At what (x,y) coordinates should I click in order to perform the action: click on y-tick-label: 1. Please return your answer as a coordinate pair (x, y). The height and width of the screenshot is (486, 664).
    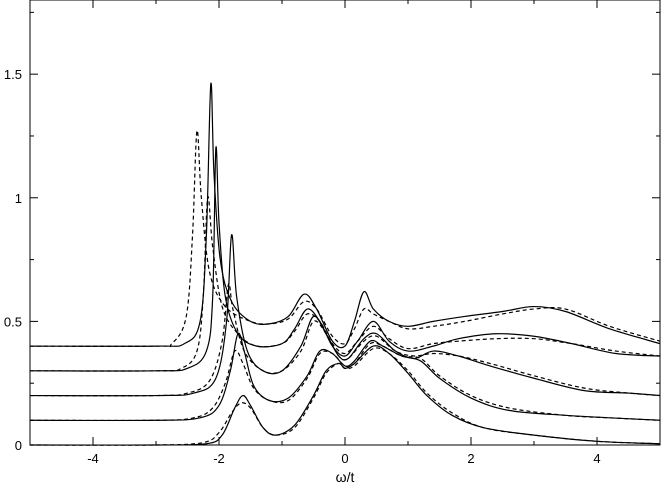
    Looking at the image, I should click on (18, 198).